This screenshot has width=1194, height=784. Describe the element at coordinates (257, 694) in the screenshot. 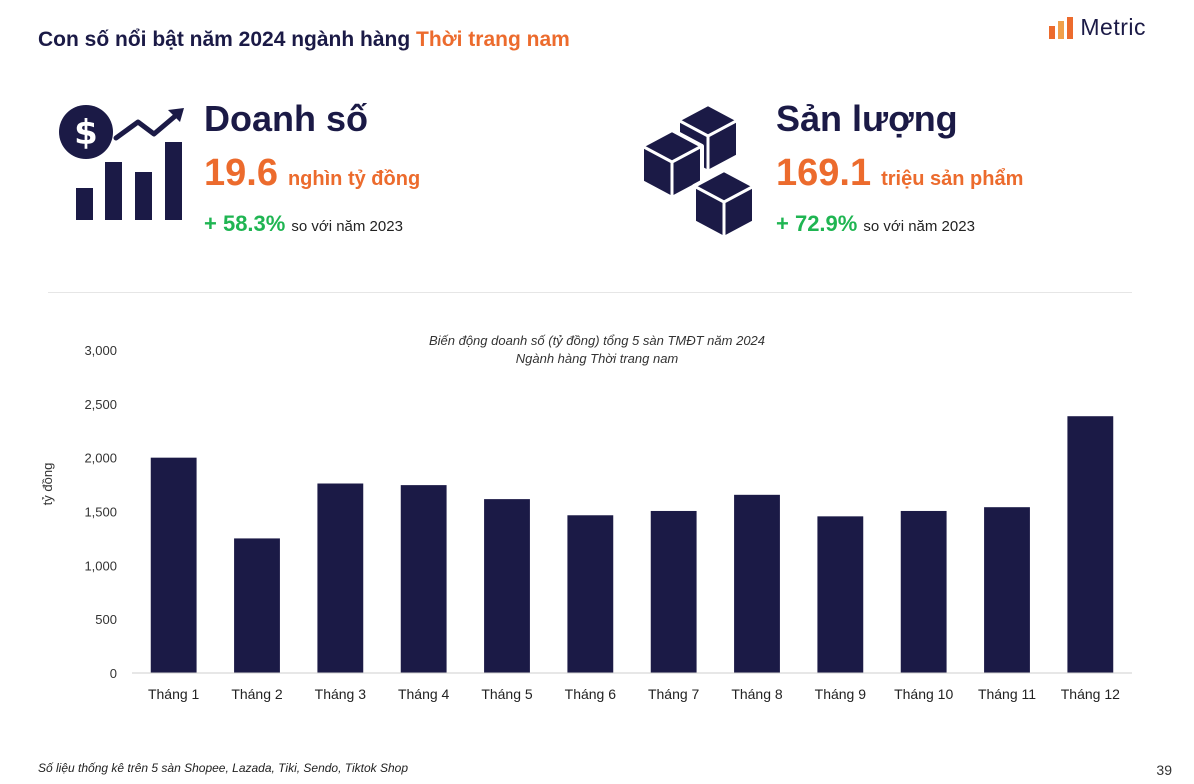

I see `x-tick-label: Tháng 2` at that location.